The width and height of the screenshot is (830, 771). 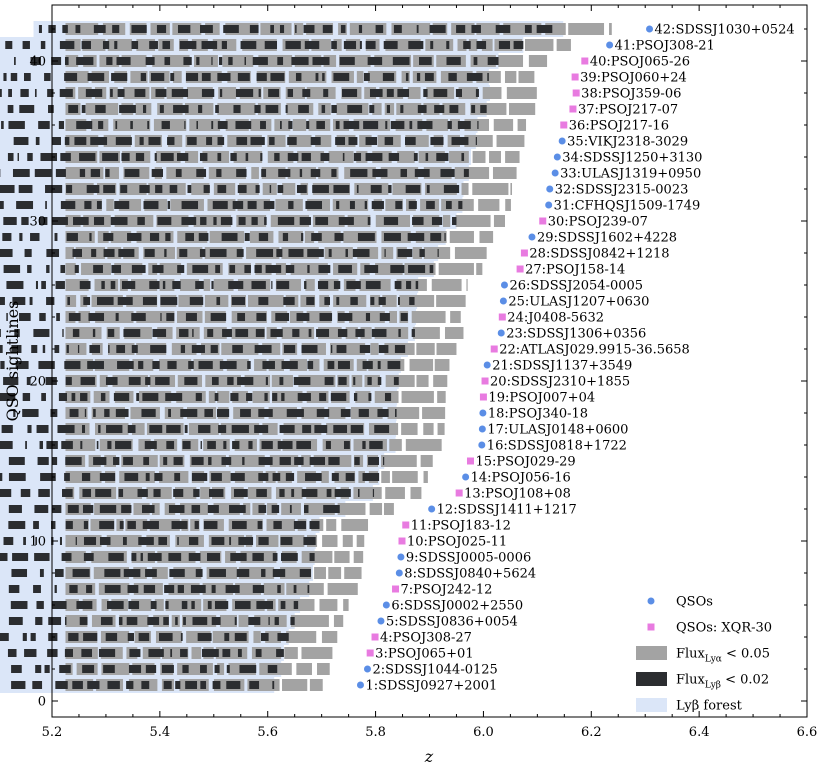 What do you see at coordinates (594, 350) in the screenshot?
I see `qso-label: 22:ATLASJ029.9915-36.5658` at bounding box center [594, 350].